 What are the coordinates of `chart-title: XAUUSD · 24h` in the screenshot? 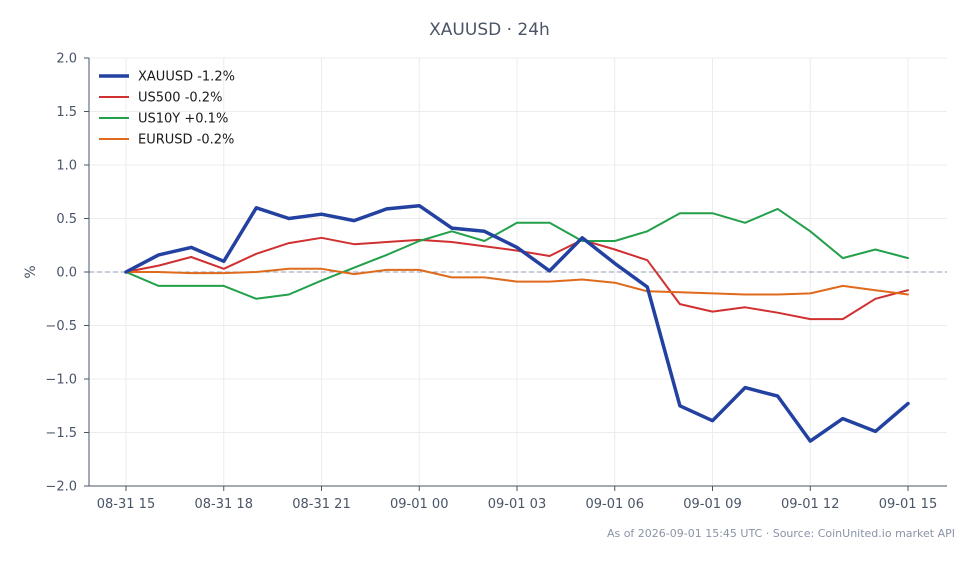 It's located at (489, 30).